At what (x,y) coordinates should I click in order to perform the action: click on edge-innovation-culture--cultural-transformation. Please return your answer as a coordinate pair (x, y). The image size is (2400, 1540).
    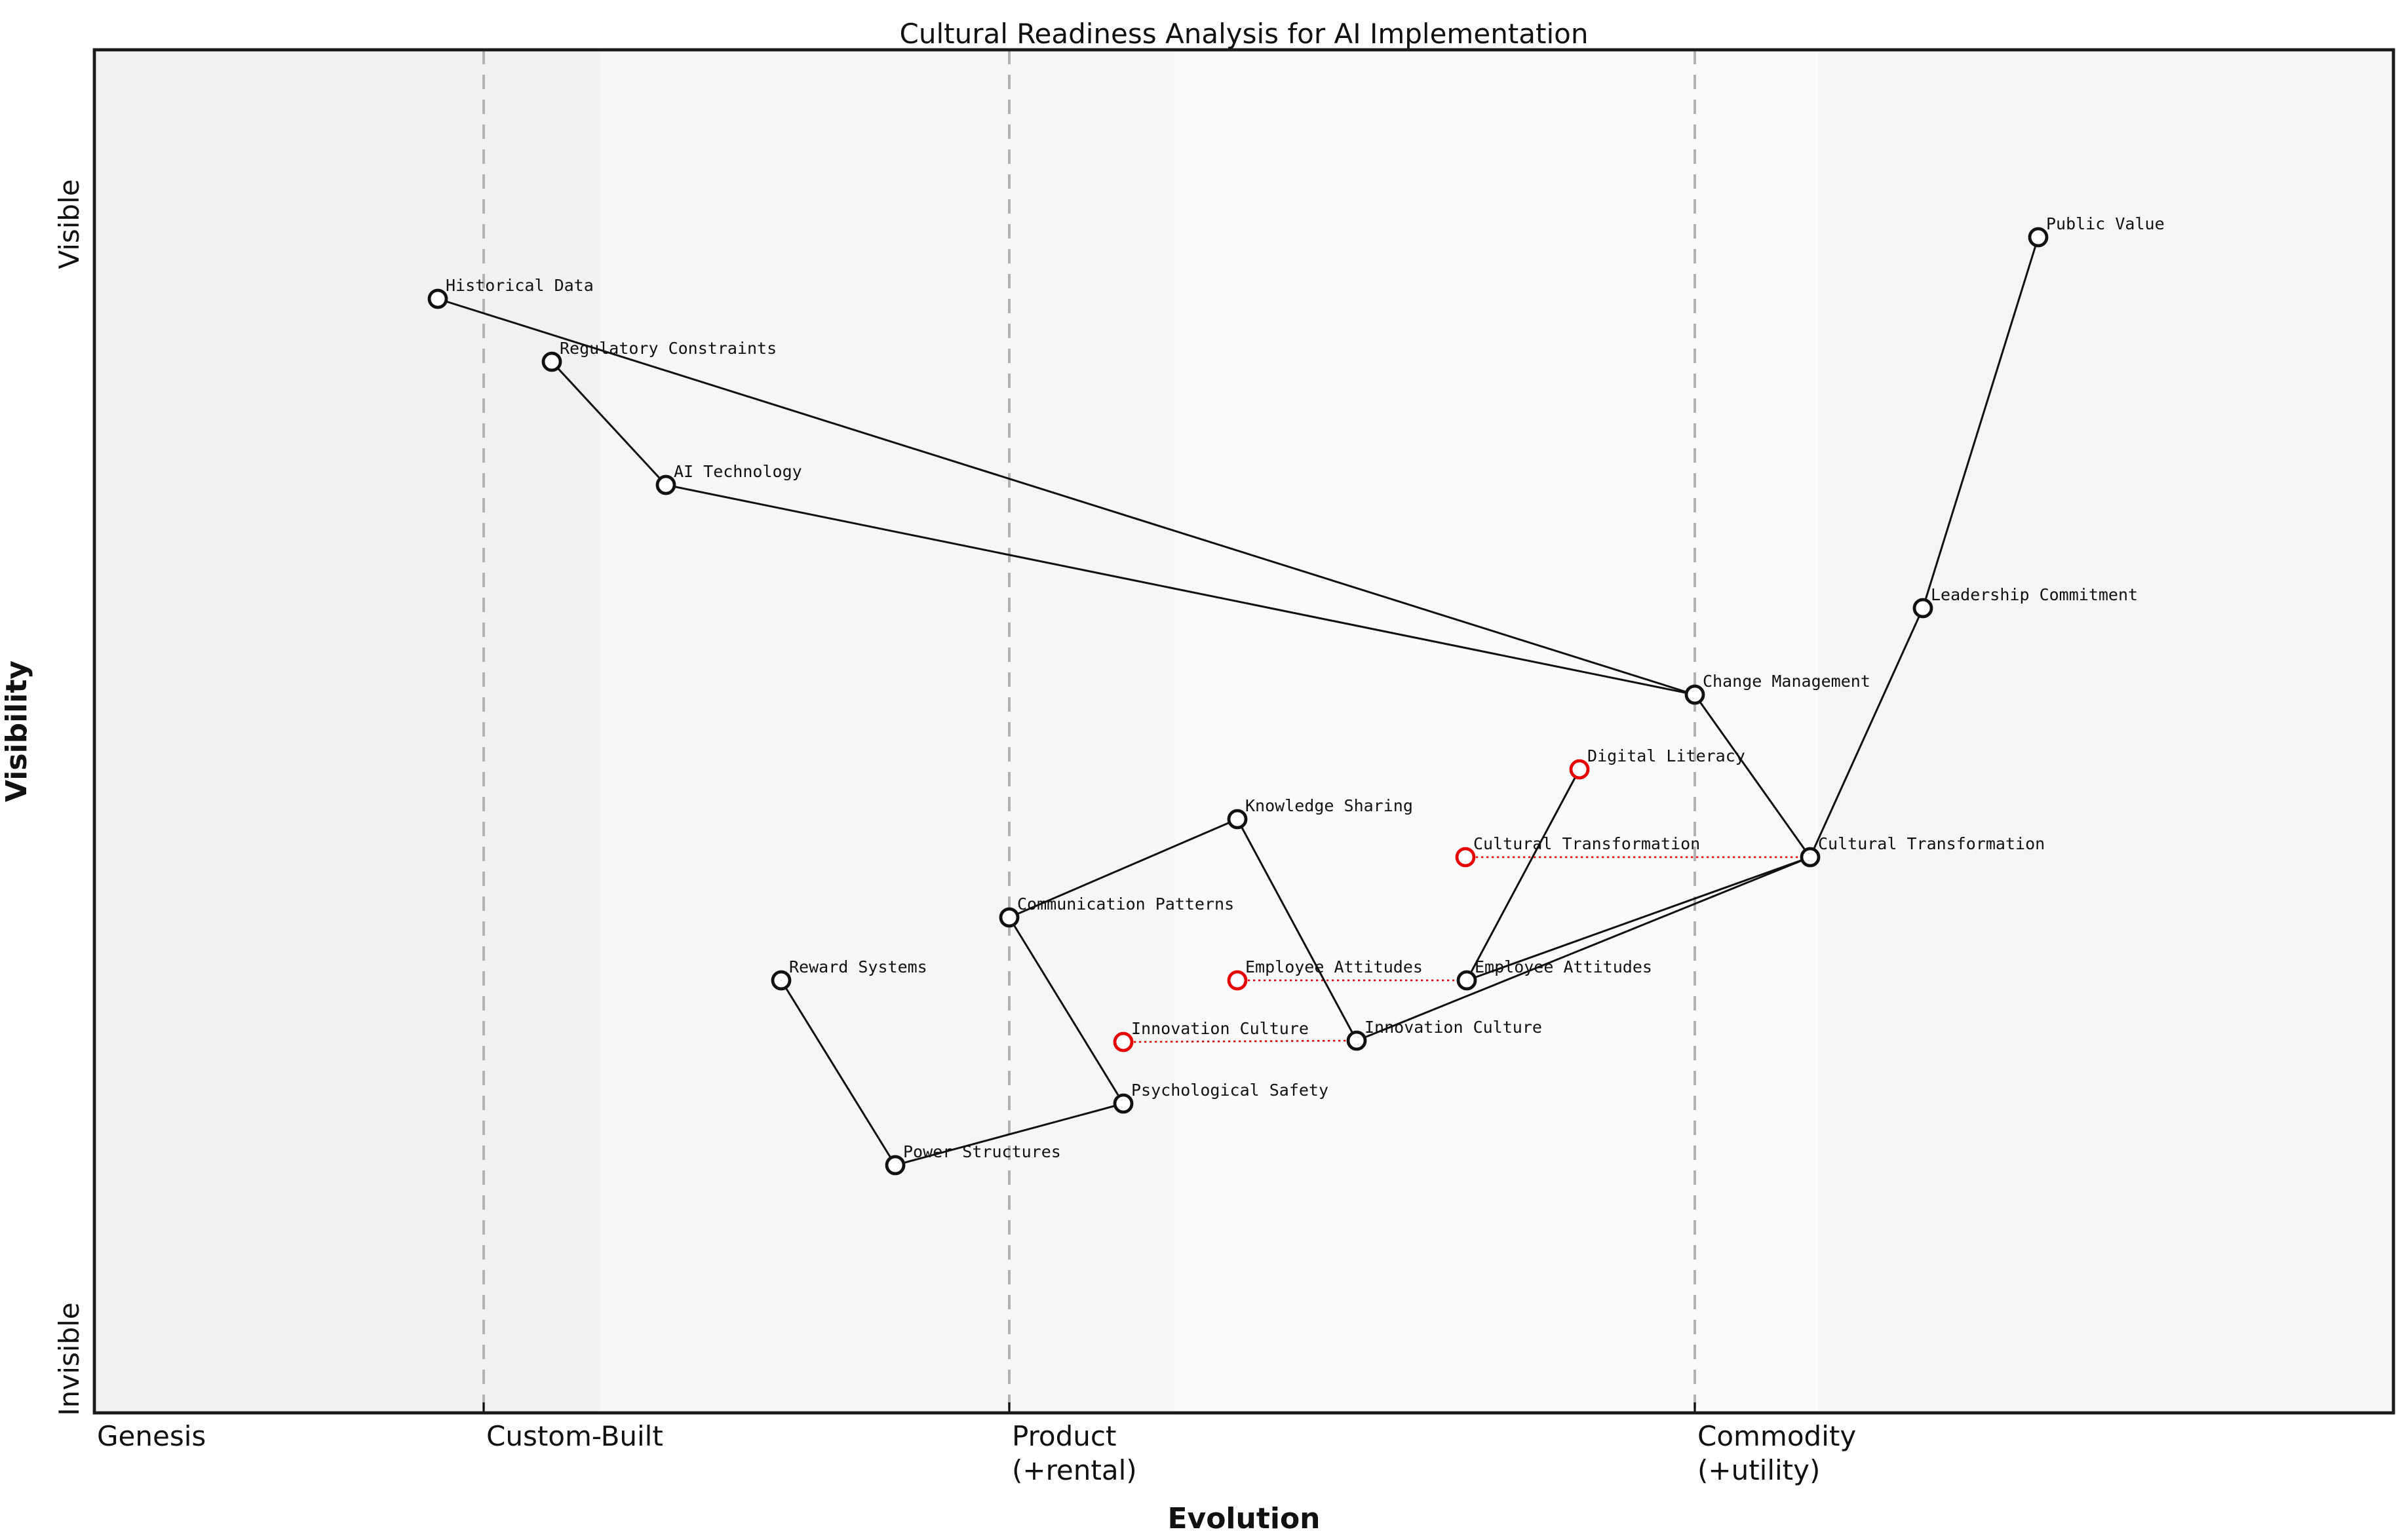
    Looking at the image, I should click on (1583, 949).